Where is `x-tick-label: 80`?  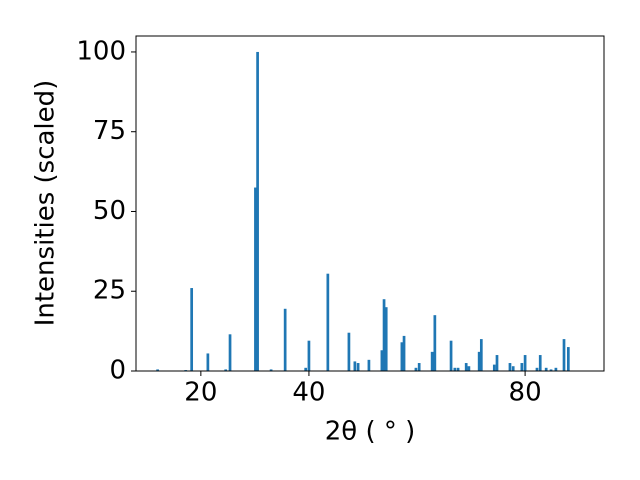 x-tick-label: 80 is located at coordinates (525, 393).